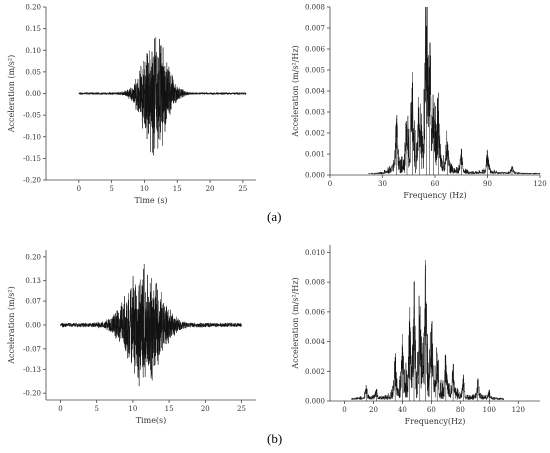  Describe the element at coordinates (460, 410) in the screenshot. I see `x-tick-label: 80` at that location.